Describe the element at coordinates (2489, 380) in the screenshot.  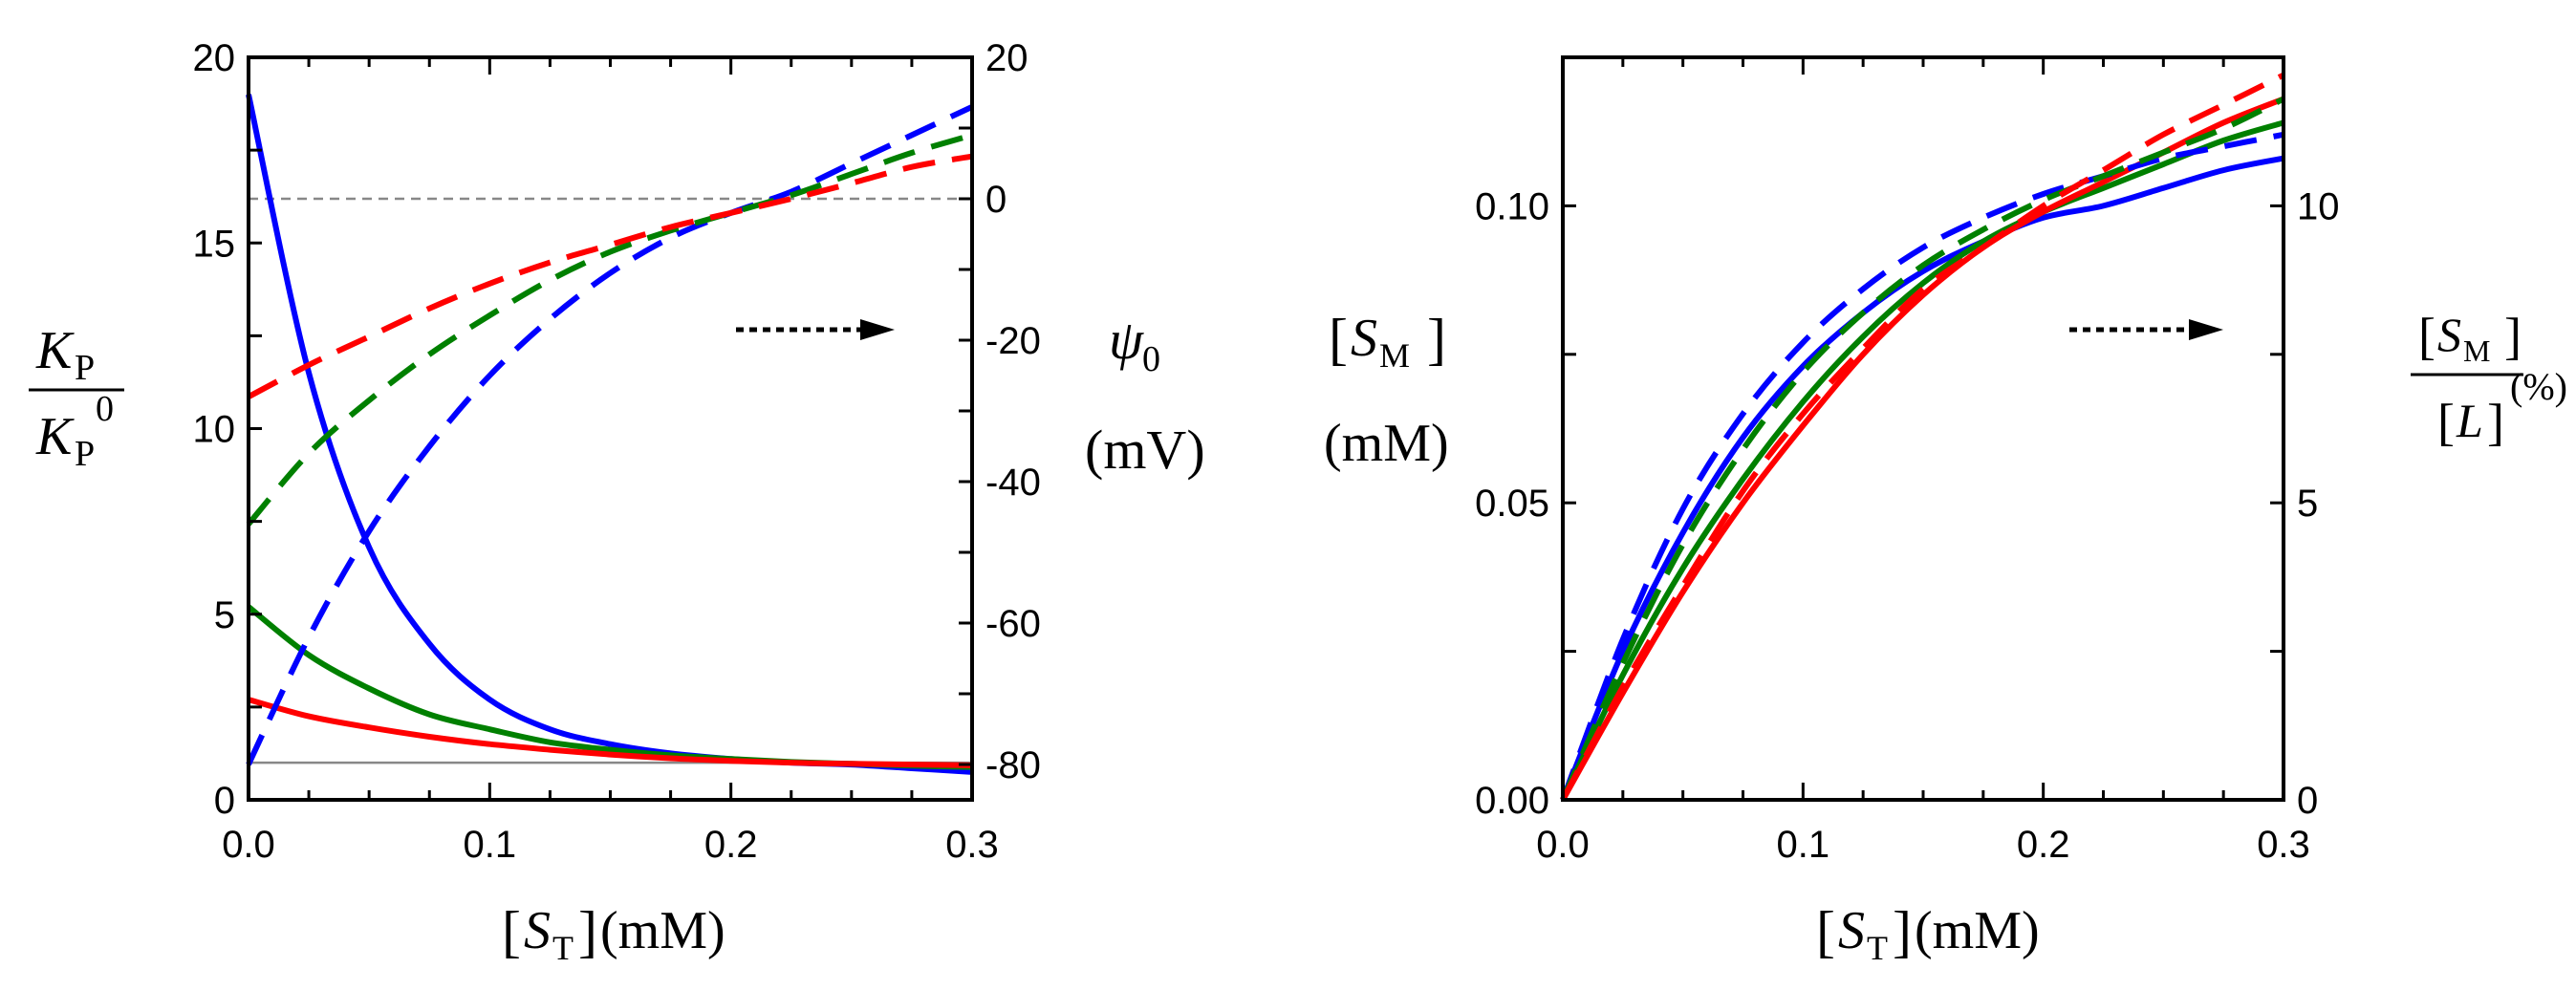
I see `y2-axis-label: [ S M ] [ L ] (%)` at that location.